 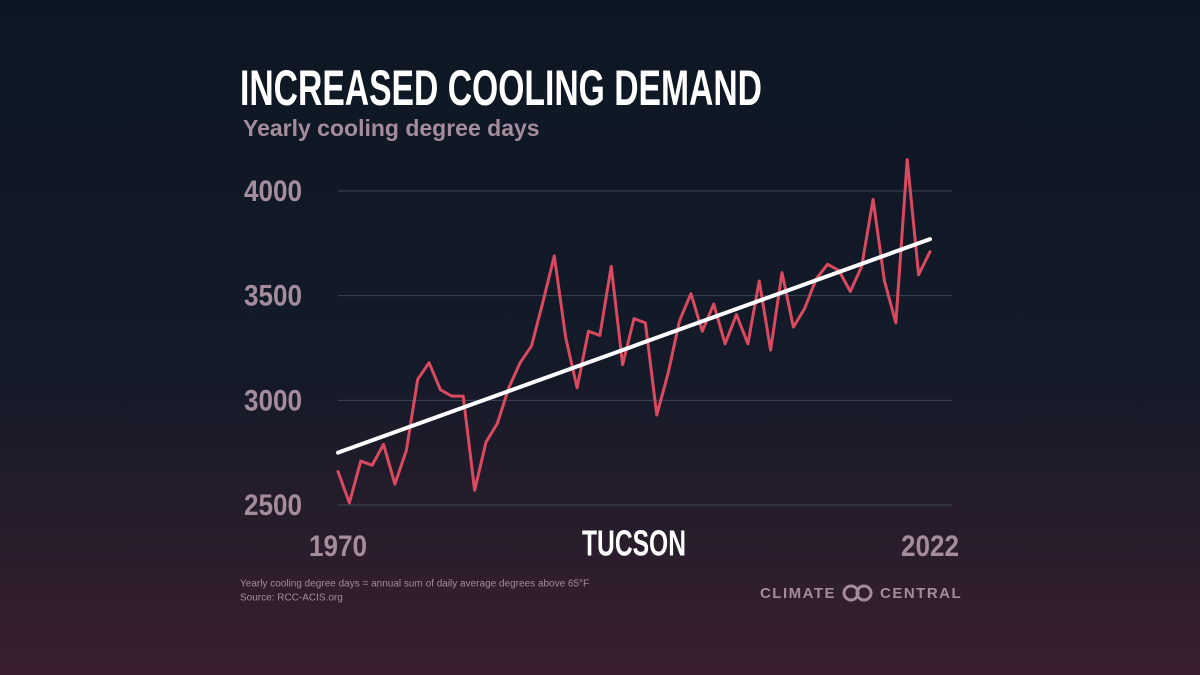 What do you see at coordinates (798, 593) in the screenshot?
I see `logo-text: CLIMATE` at bounding box center [798, 593].